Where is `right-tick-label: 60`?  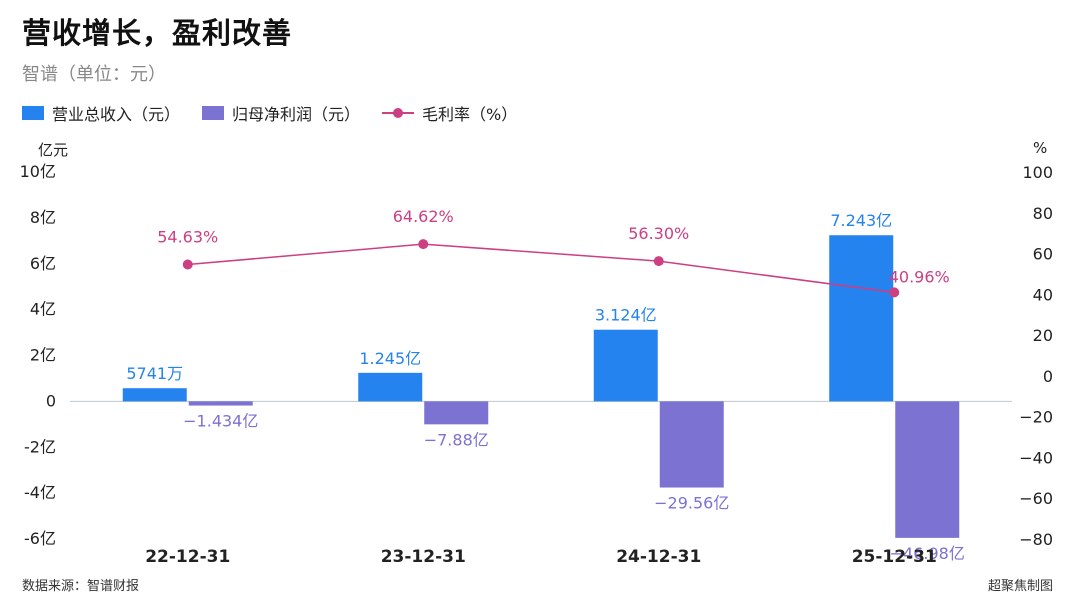 right-tick-label: 60 is located at coordinates (1043, 254).